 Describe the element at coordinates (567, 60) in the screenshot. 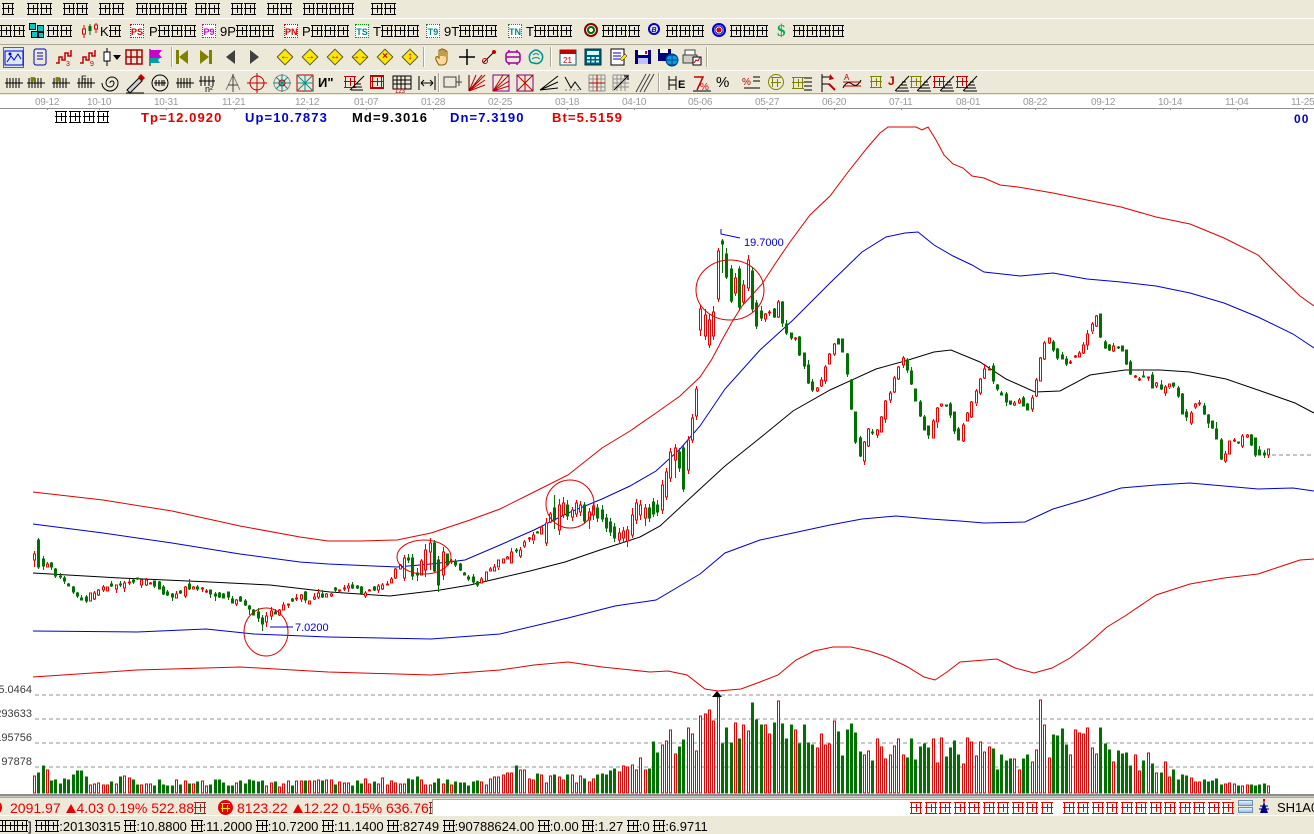

I see `svg-text: 21` at that location.